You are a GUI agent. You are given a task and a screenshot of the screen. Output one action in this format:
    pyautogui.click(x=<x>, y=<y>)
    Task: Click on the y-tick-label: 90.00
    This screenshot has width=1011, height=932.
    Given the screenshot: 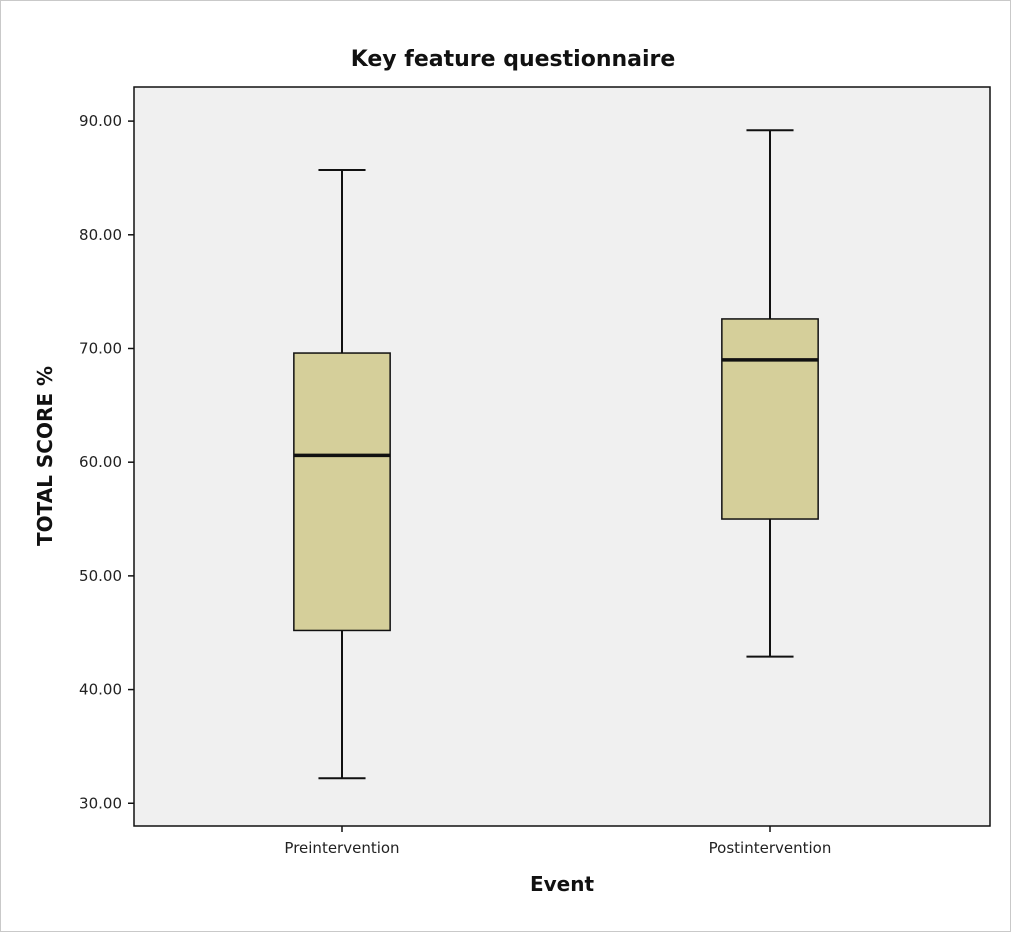 What is the action you would take?
    pyautogui.click(x=100, y=121)
    